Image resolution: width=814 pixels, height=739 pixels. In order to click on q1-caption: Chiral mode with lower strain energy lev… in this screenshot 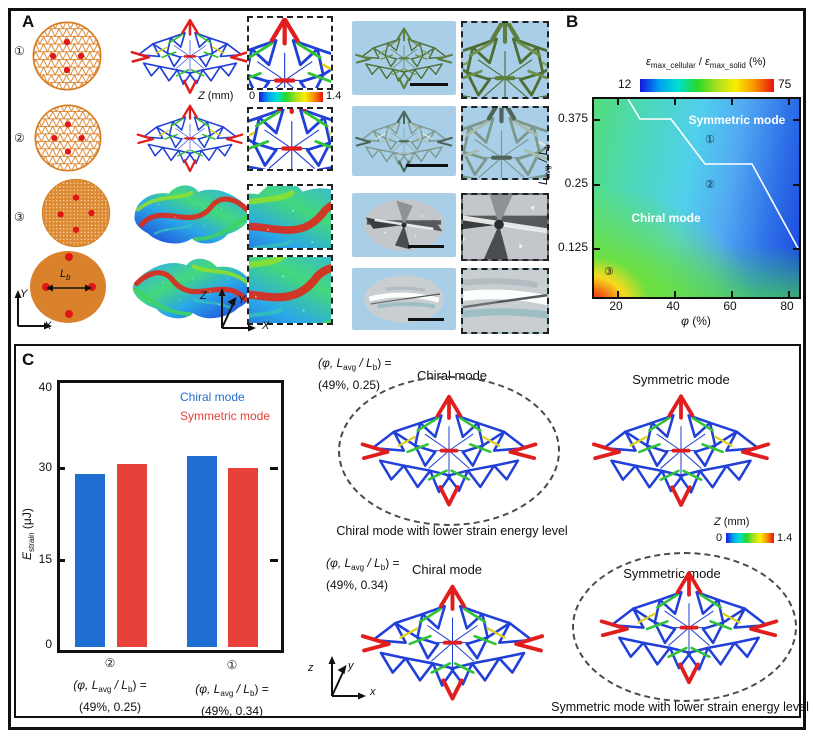, I will do `click(452, 531)`.